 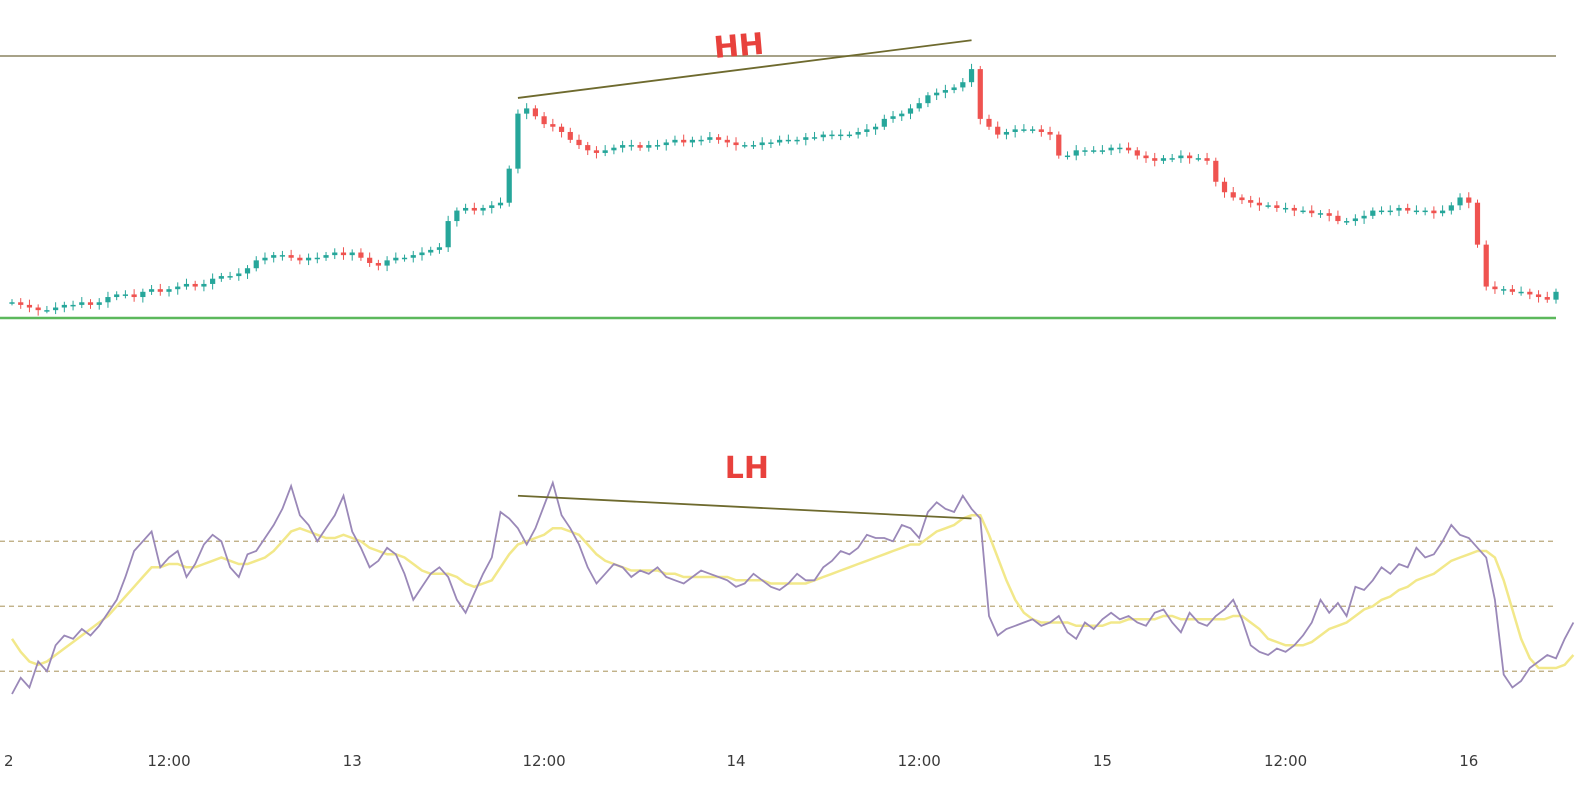 I want to click on x-tick-label-clipped: 2, so click(x=9, y=761).